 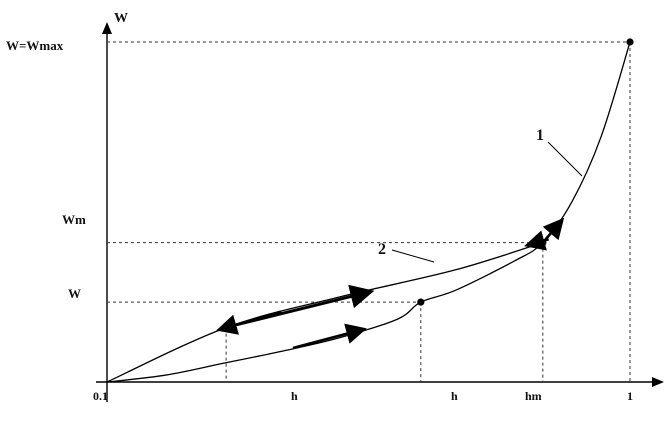 I want to click on x-tick-label-0: 0.1, so click(x=100, y=396).